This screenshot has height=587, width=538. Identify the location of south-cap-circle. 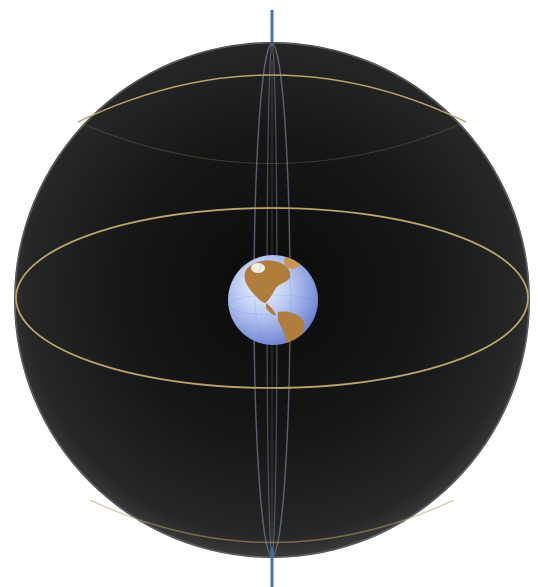
(272, 521).